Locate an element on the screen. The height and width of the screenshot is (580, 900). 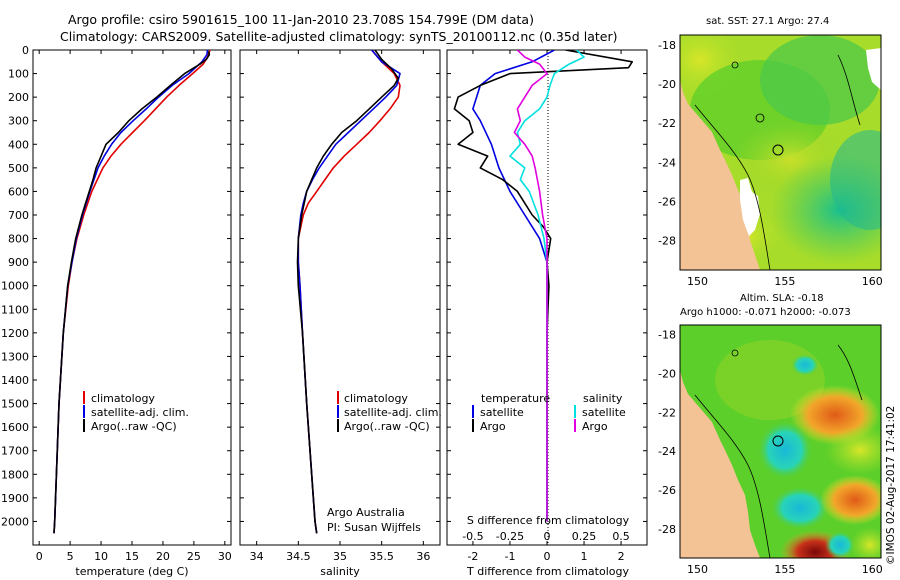
sla-map-subtitle: Argo h1000: -0.071 h2000: -0.073 is located at coordinates (765, 312).